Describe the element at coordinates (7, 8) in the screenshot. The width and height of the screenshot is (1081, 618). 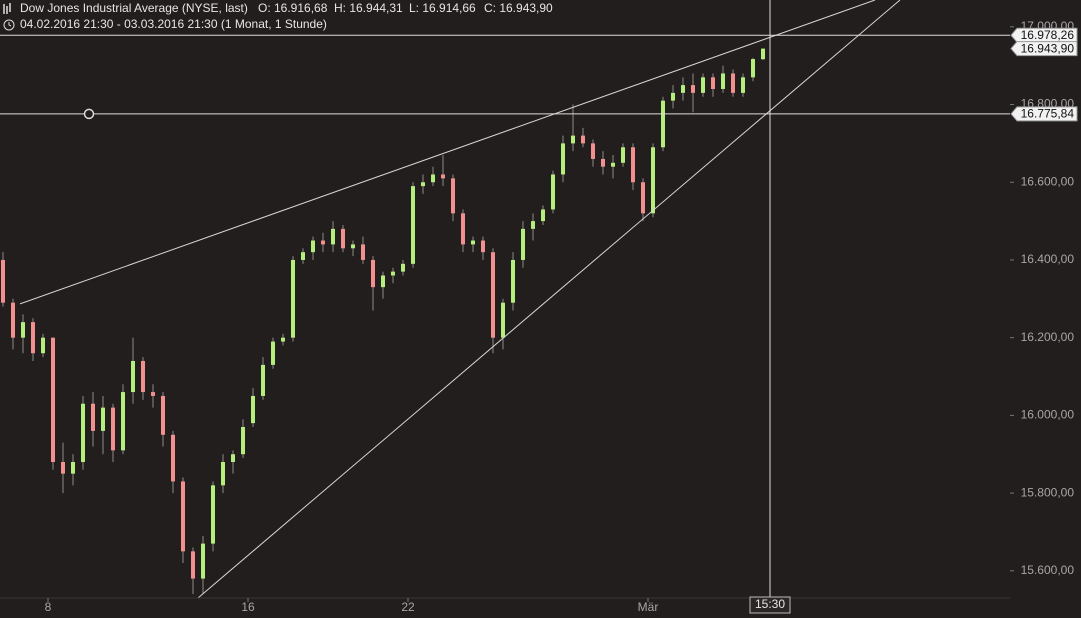
I see `chart-icon` at that location.